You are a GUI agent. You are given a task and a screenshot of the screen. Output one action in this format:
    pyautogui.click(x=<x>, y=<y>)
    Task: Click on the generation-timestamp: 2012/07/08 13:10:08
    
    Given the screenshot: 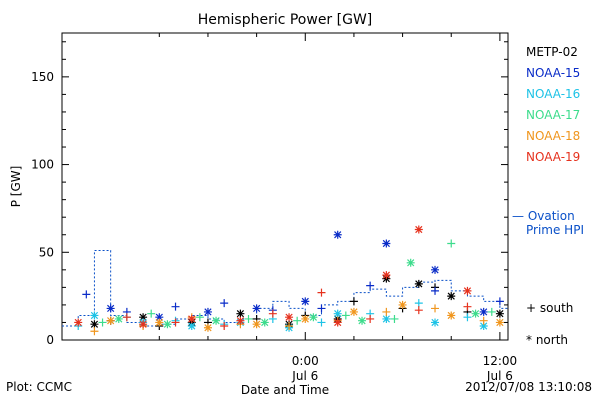 What is the action you would take?
    pyautogui.click(x=528, y=387)
    